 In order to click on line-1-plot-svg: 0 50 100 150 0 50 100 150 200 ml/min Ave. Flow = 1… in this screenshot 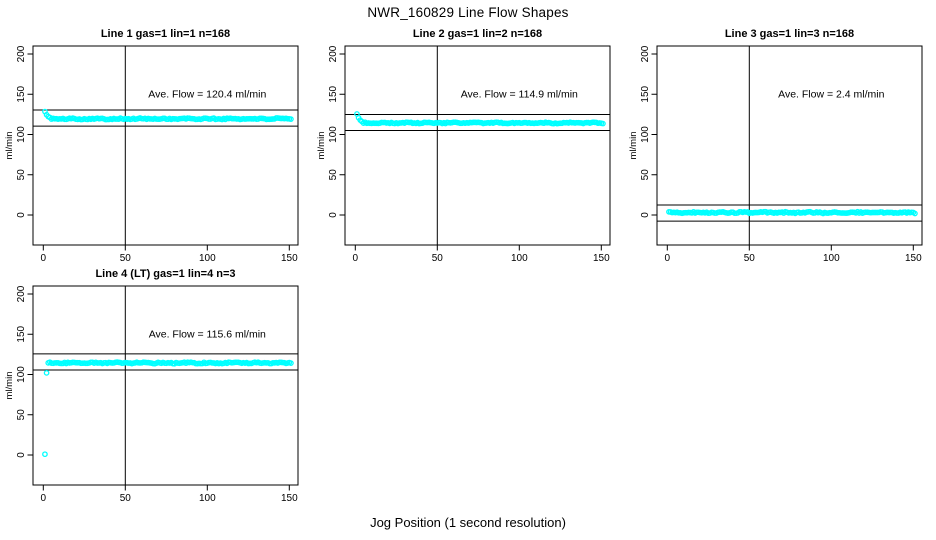, I will do `click(151, 146)`.